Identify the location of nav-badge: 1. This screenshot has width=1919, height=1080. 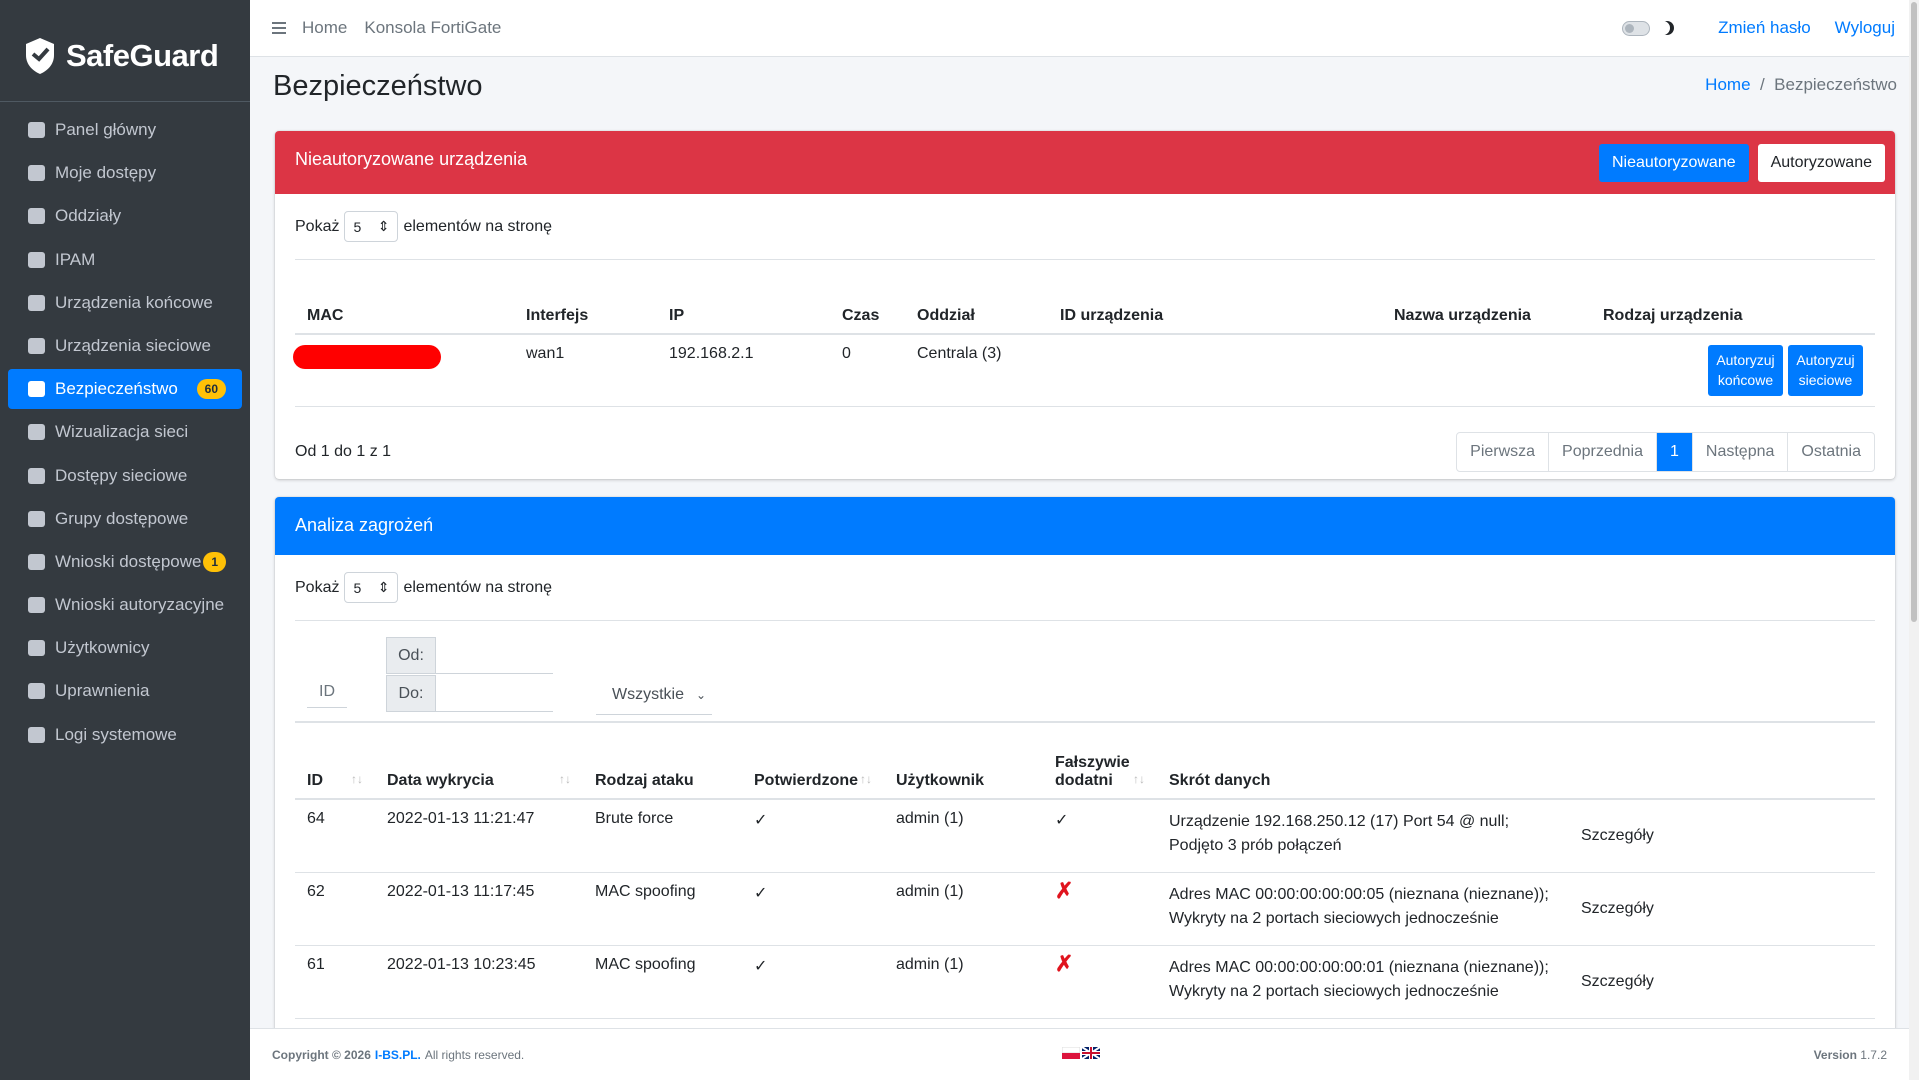
(214, 561).